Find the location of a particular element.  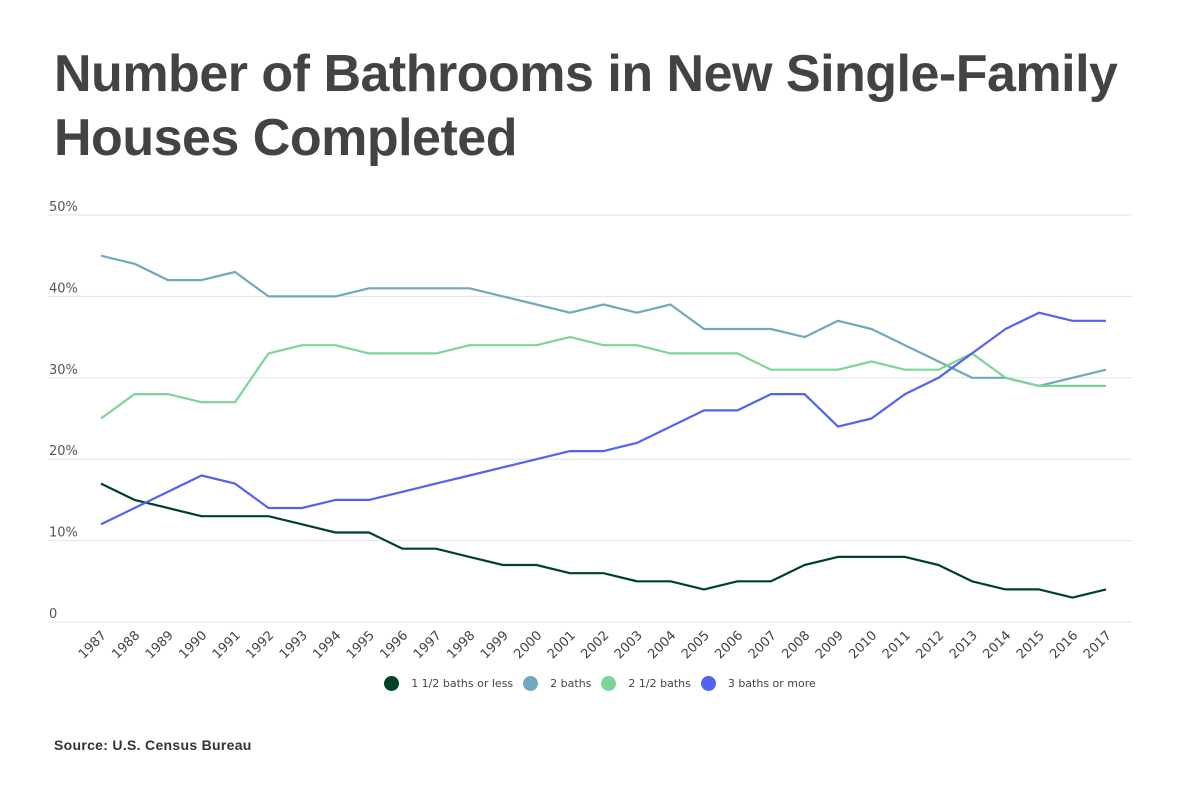

y-tick-label: 0 is located at coordinates (53, 614).